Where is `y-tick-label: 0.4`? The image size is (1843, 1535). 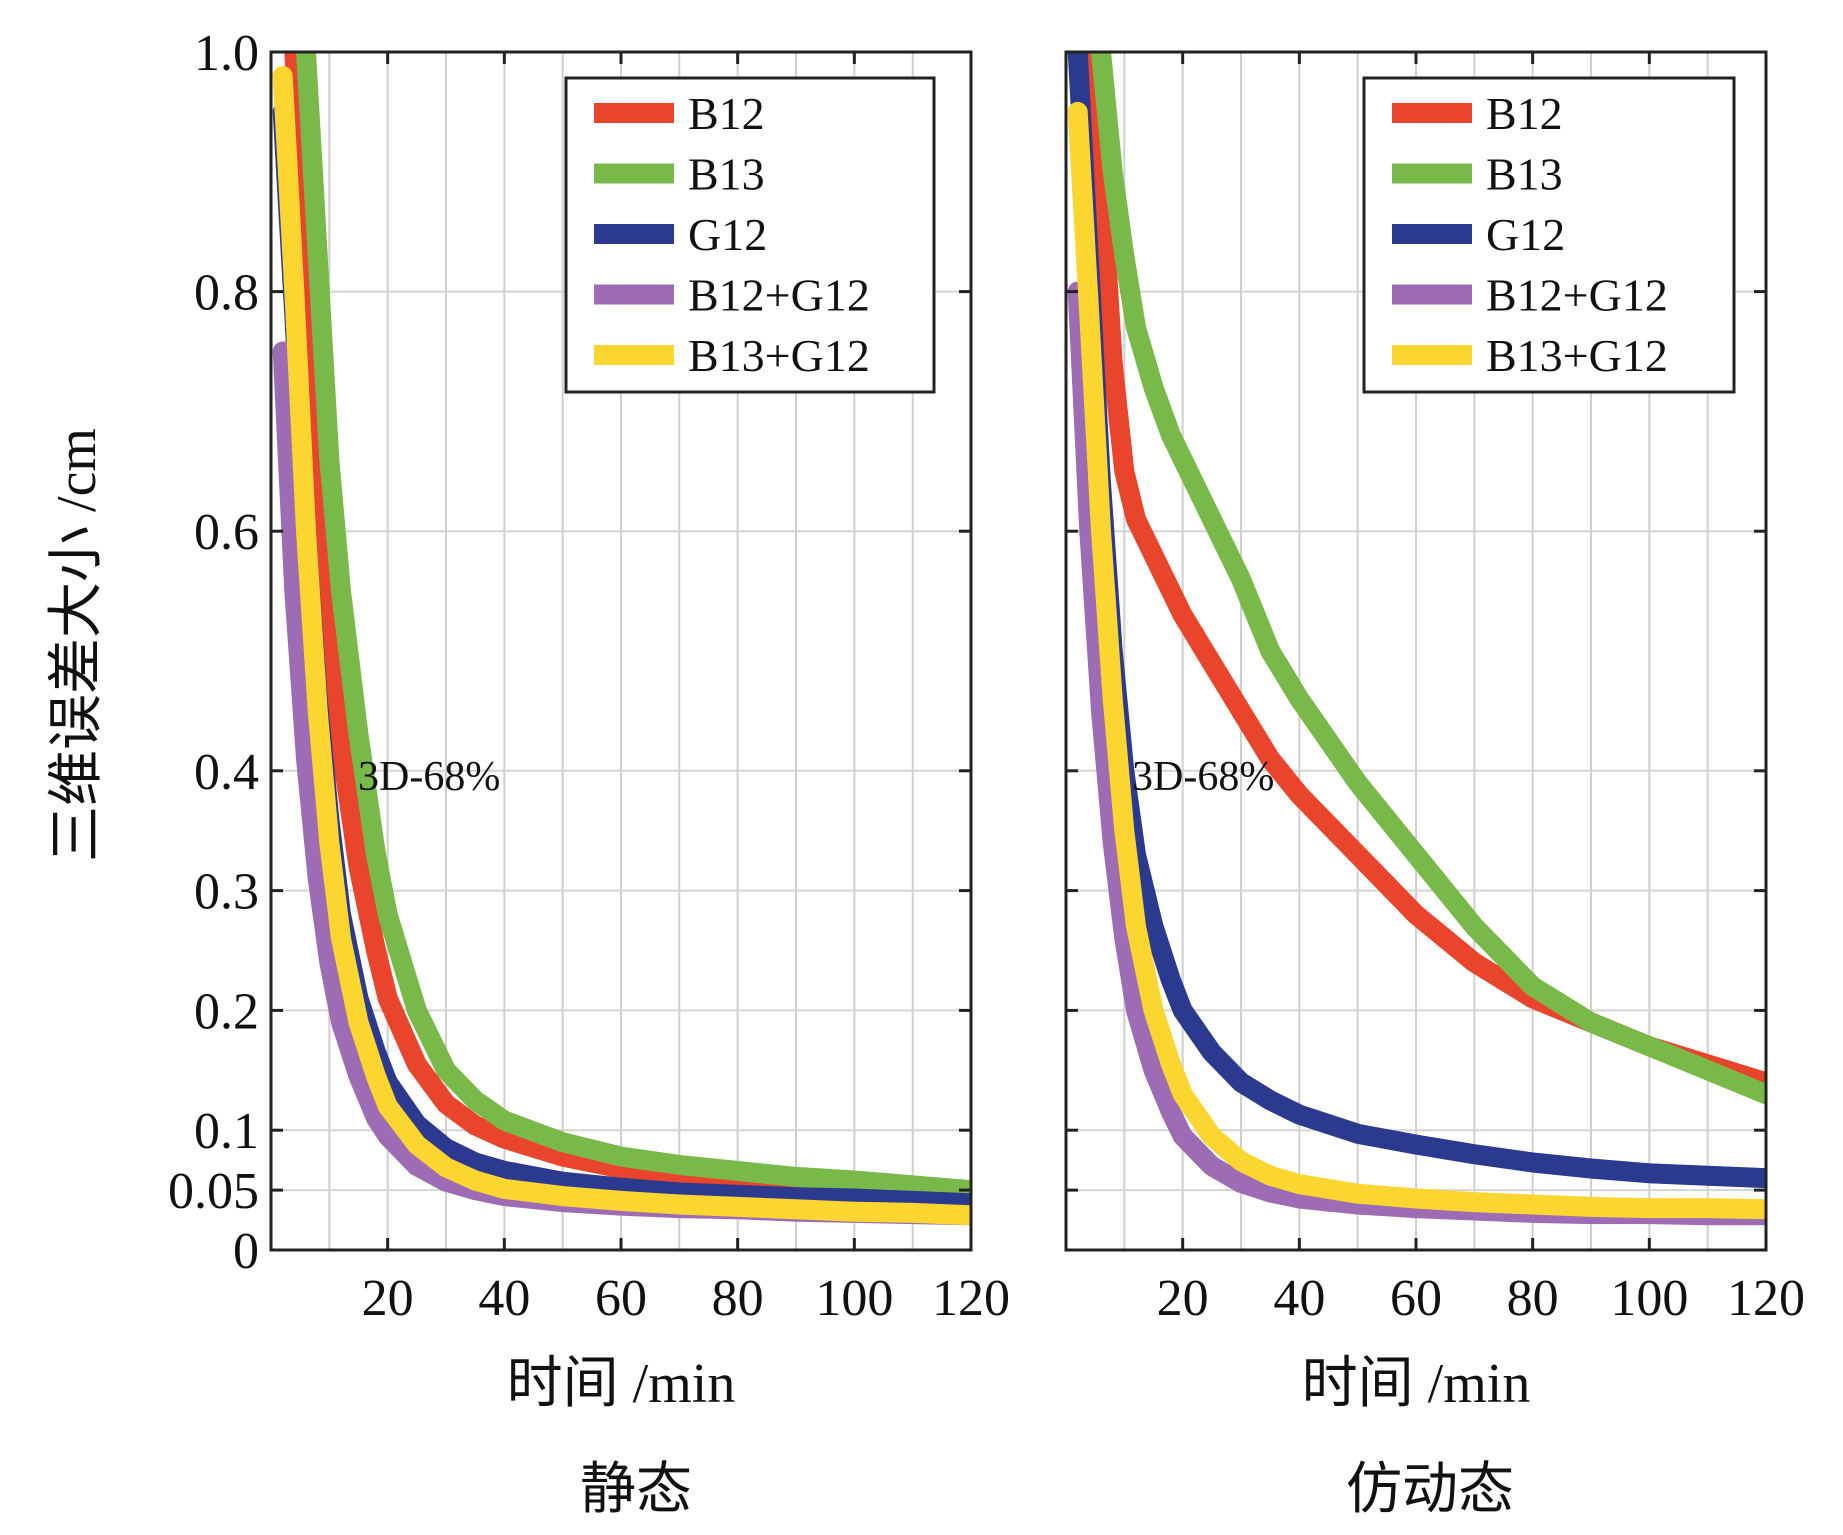
y-tick-label: 0.4 is located at coordinates (226, 772).